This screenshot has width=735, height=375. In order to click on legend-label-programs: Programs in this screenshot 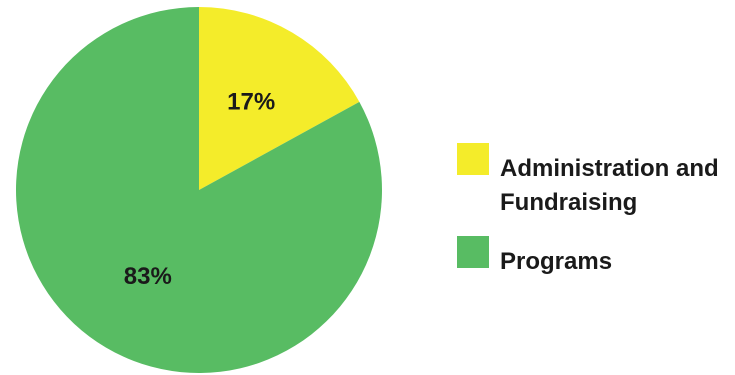, I will do `click(556, 261)`.